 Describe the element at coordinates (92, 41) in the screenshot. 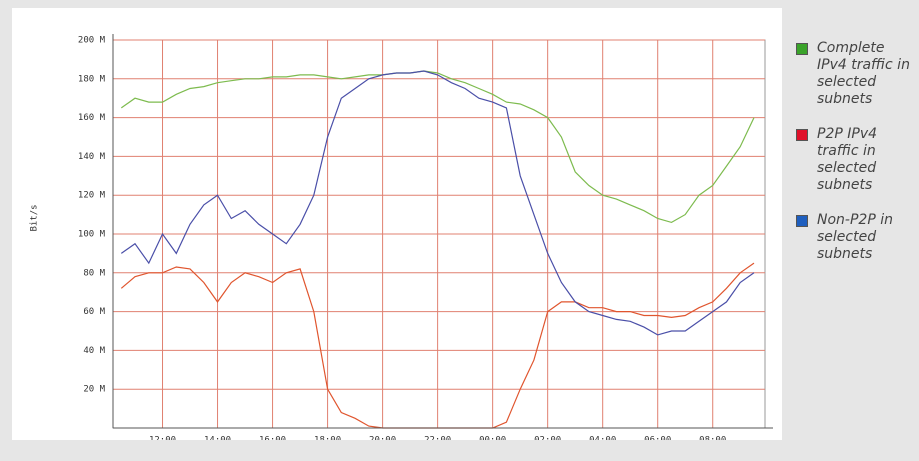

I see `y-tick-label: 200 M` at that location.